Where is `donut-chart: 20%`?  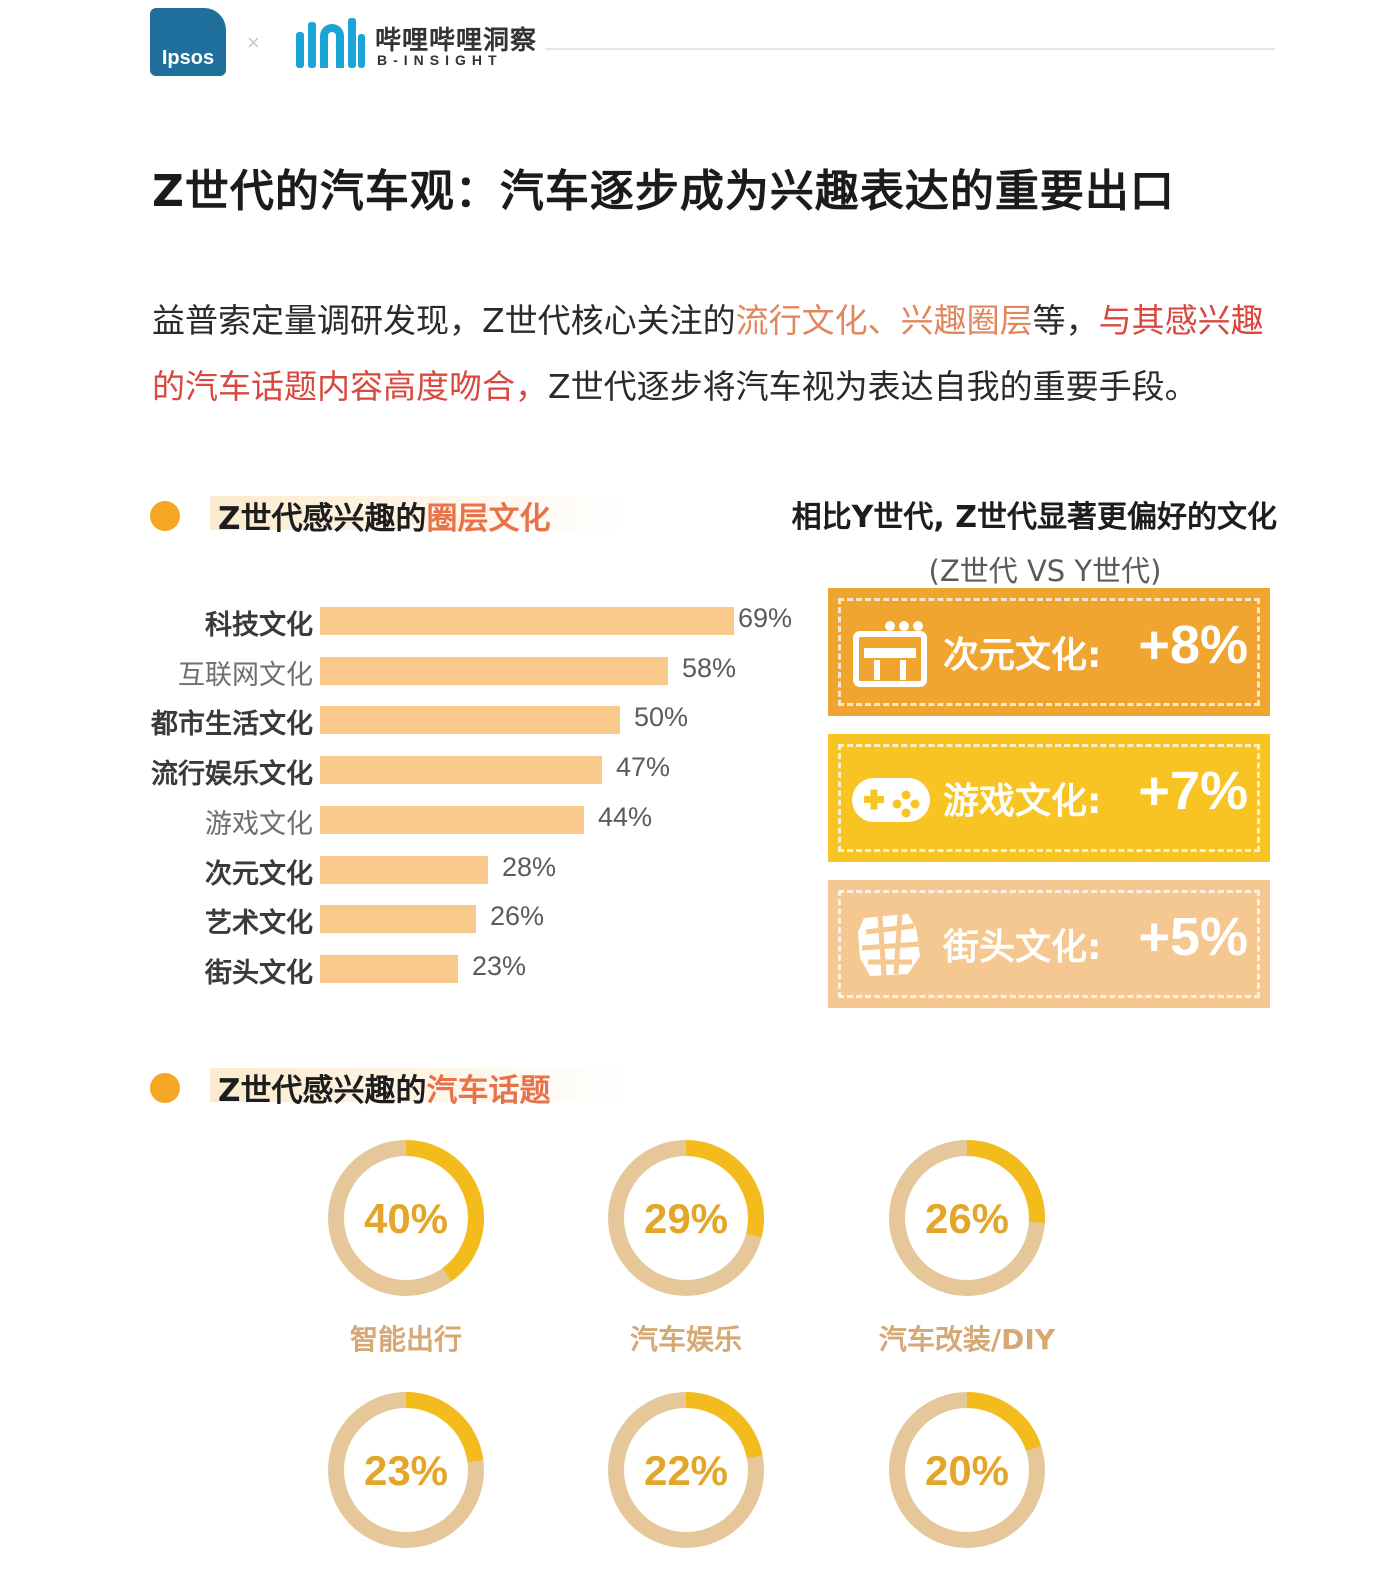 donut-chart: 20% is located at coordinates (967, 1470).